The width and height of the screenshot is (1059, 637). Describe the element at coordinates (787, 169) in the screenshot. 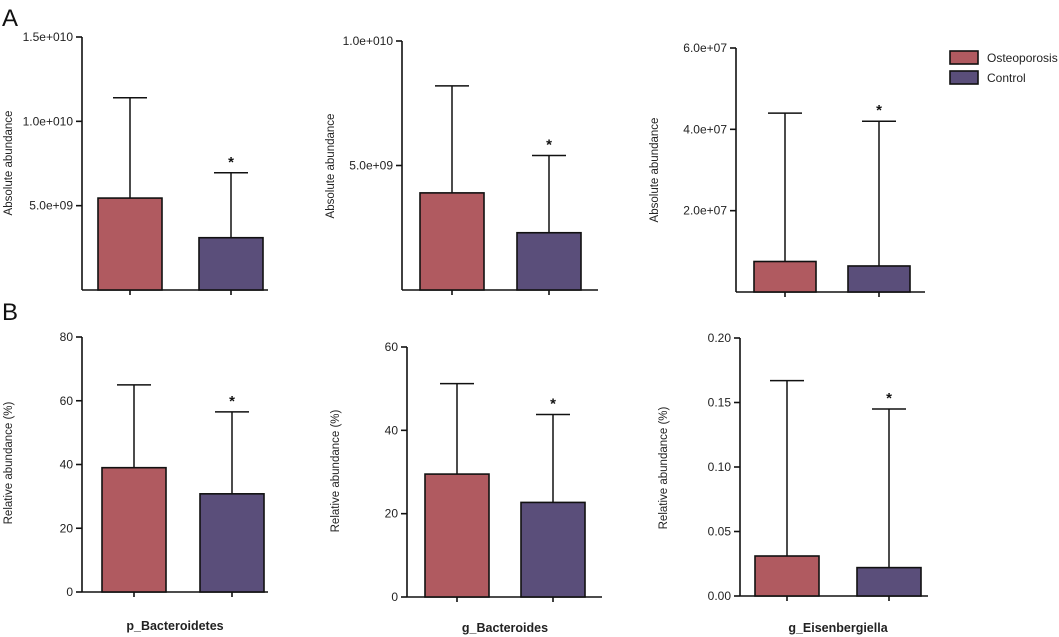

I see `chart-a-g-eisenbergiella: 2.0e+07 4.0e+07 6.0e+07 Absolute abundance *` at that location.